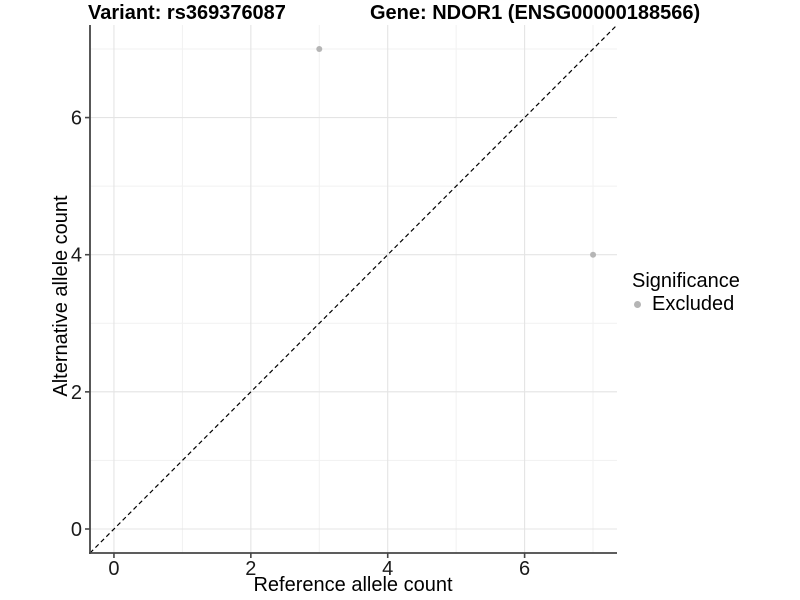  I want to click on y-tick-label: 0, so click(76, 530).